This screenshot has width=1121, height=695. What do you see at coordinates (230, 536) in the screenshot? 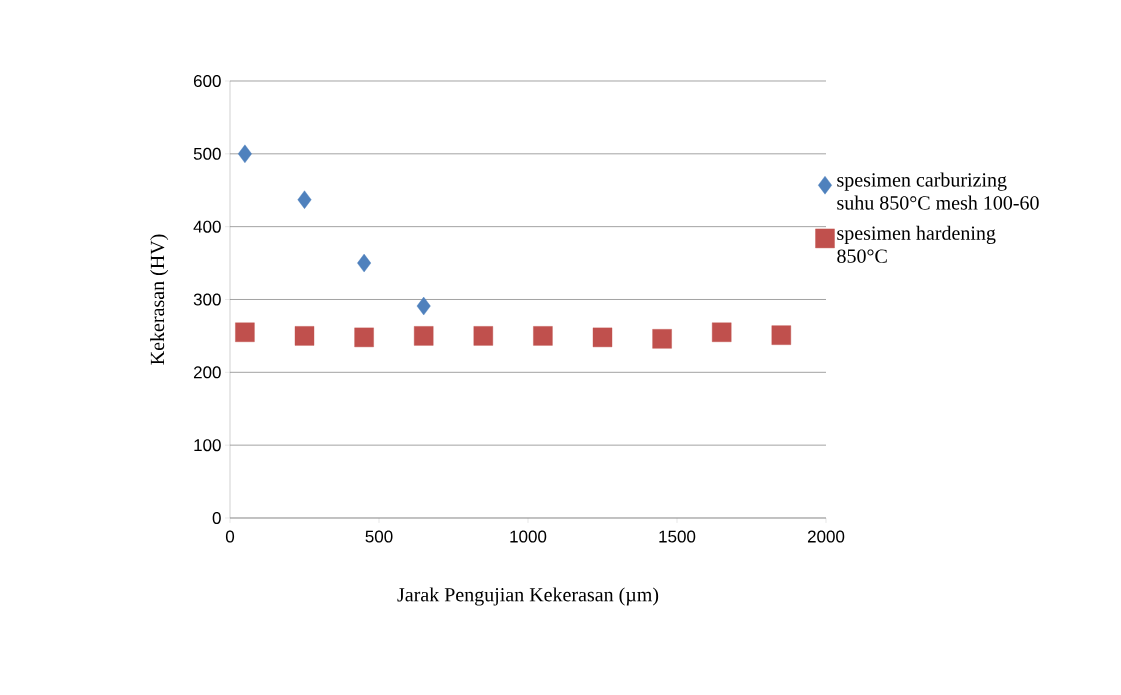
I see `x-tick-label: 0` at bounding box center [230, 536].